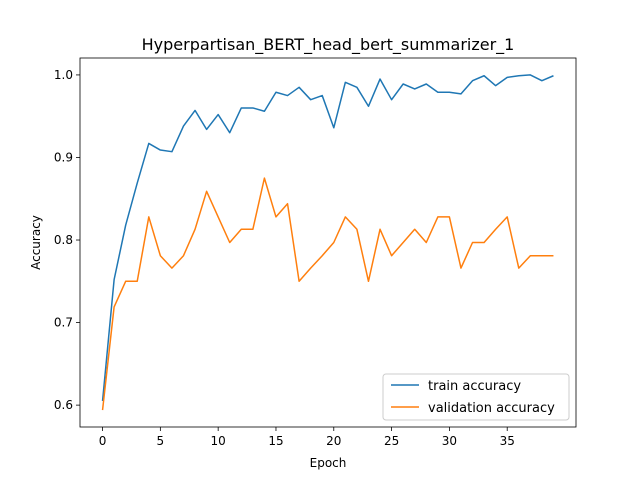 Image resolution: width=640 pixels, height=480 pixels. I want to click on legend-label-train: train accuracy, so click(474, 386).